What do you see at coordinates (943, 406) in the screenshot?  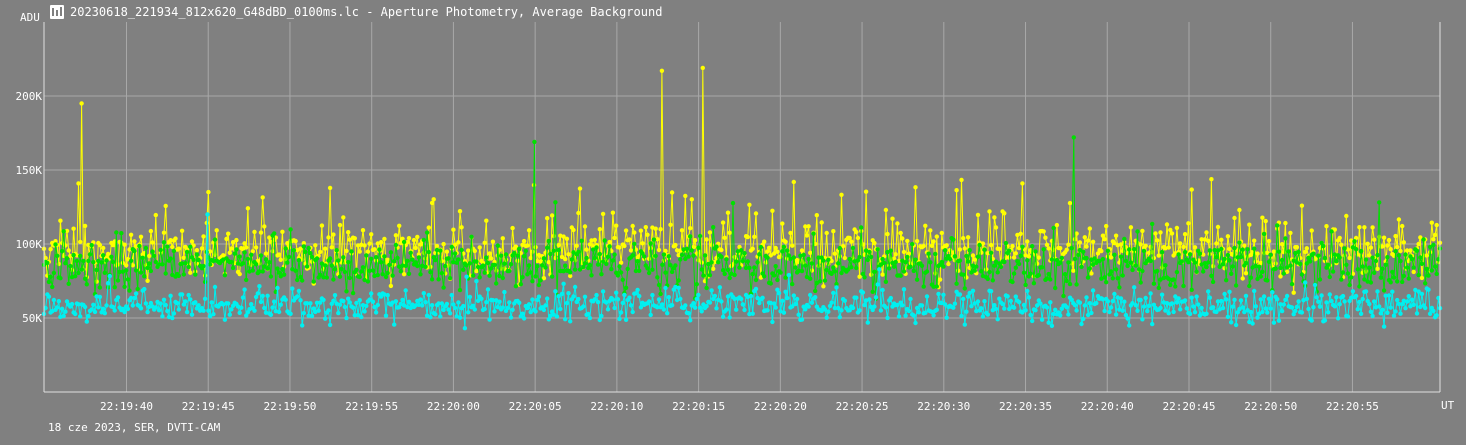 I see `x-tick-label: 22:20:30` at bounding box center [943, 406].